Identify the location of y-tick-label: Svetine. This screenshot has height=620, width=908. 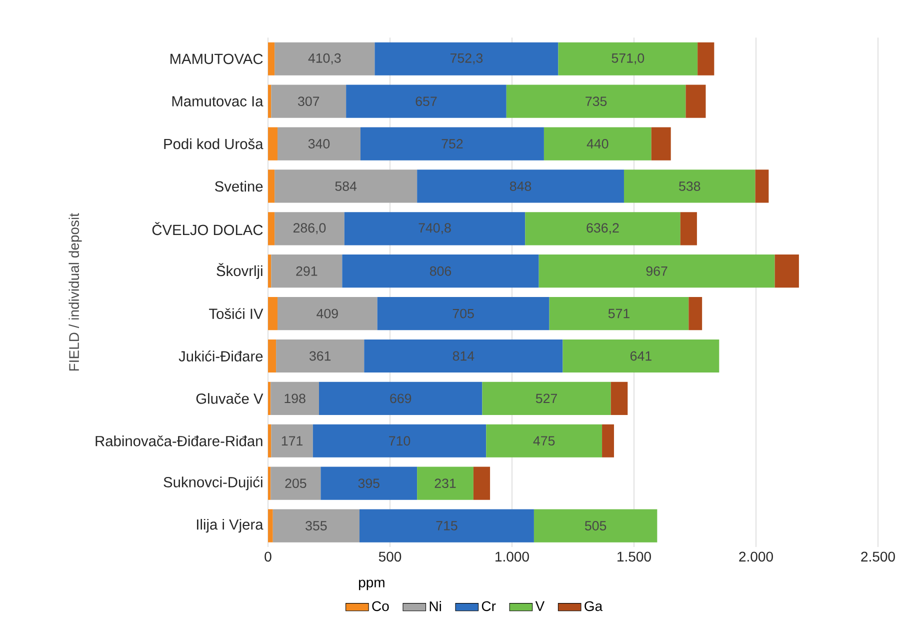
(239, 186).